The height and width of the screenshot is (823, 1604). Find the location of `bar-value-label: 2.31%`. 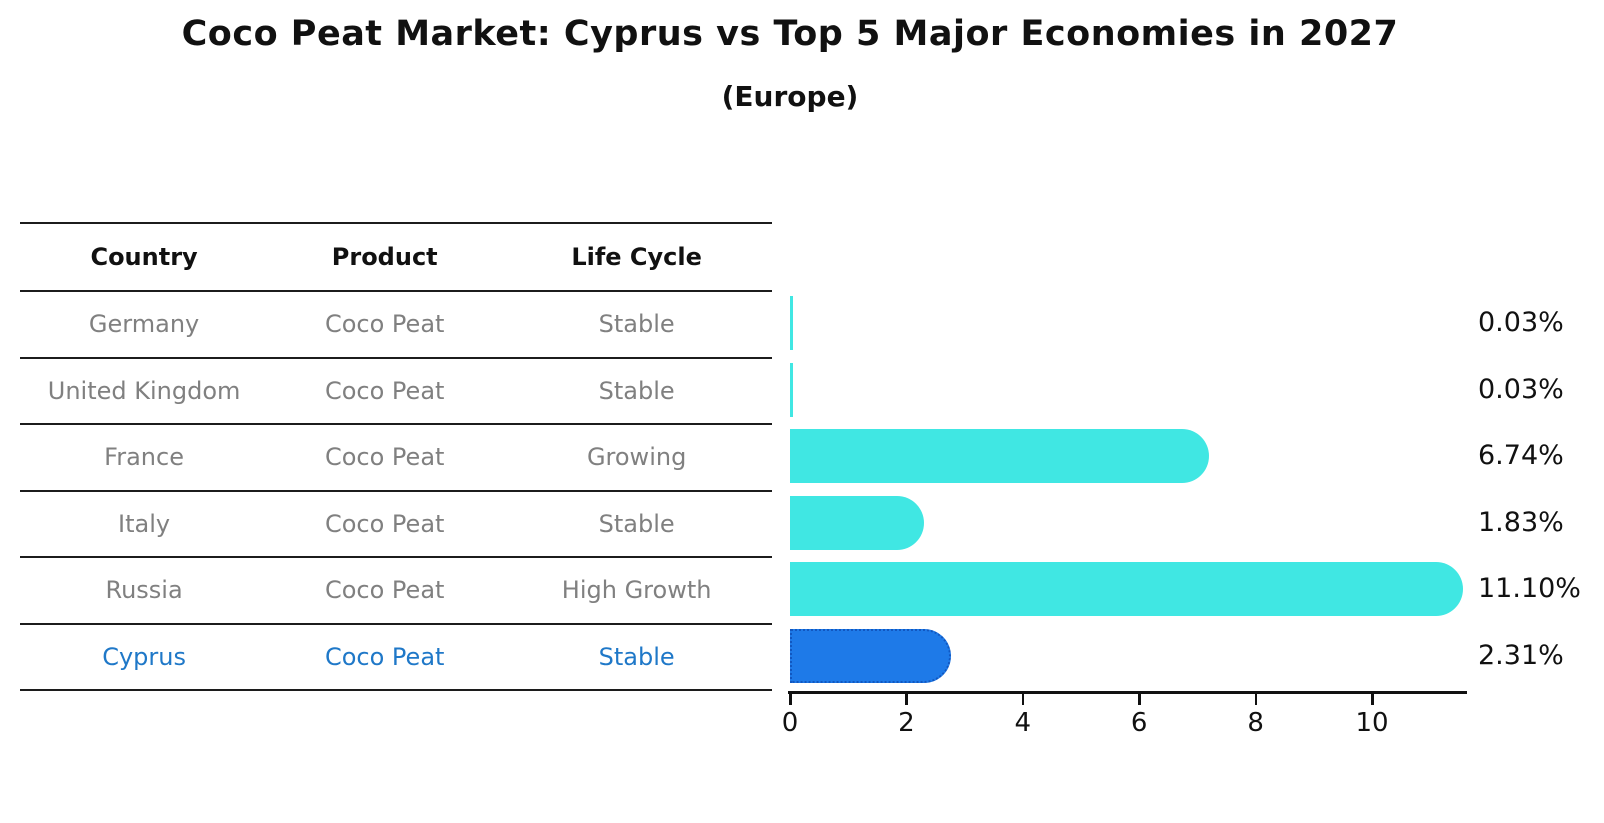

bar-value-label: 2.31% is located at coordinates (1521, 655).